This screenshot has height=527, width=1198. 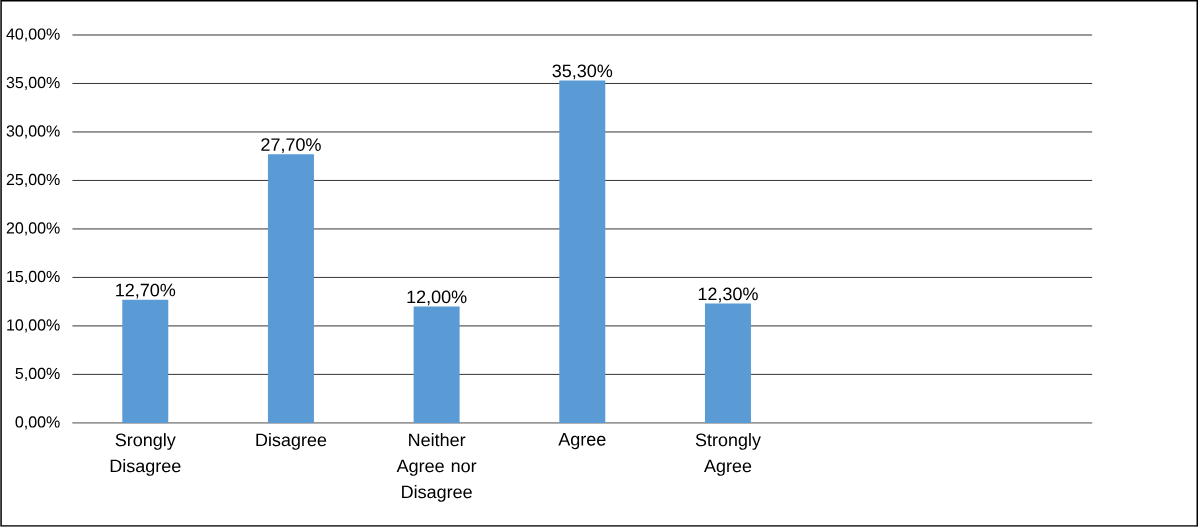 What do you see at coordinates (146, 291) in the screenshot?
I see `data-label: 12,70%` at bounding box center [146, 291].